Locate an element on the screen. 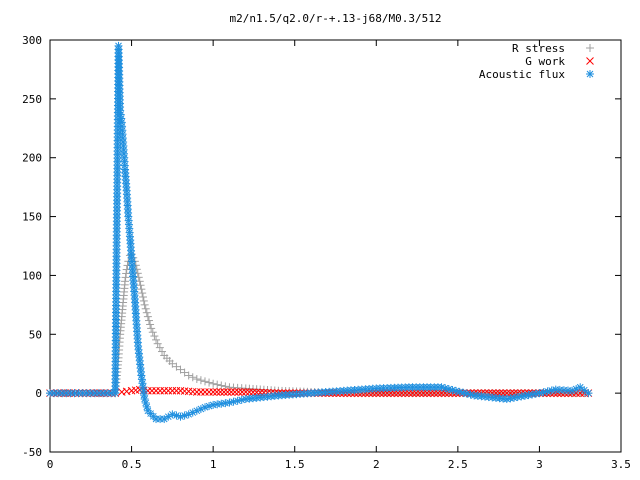 This screenshot has height=480, width=640. legend-item: R stress is located at coordinates (553, 48).